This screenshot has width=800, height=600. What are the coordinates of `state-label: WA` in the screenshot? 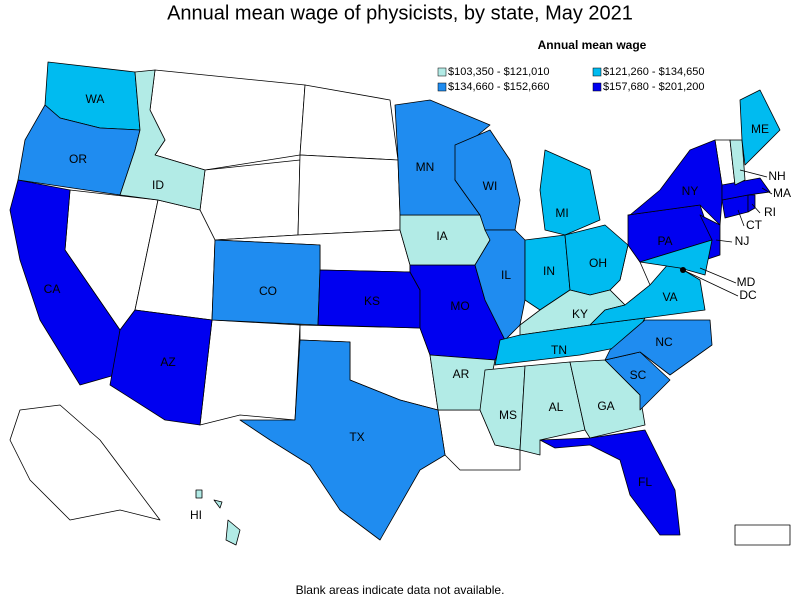 It's located at (95, 99).